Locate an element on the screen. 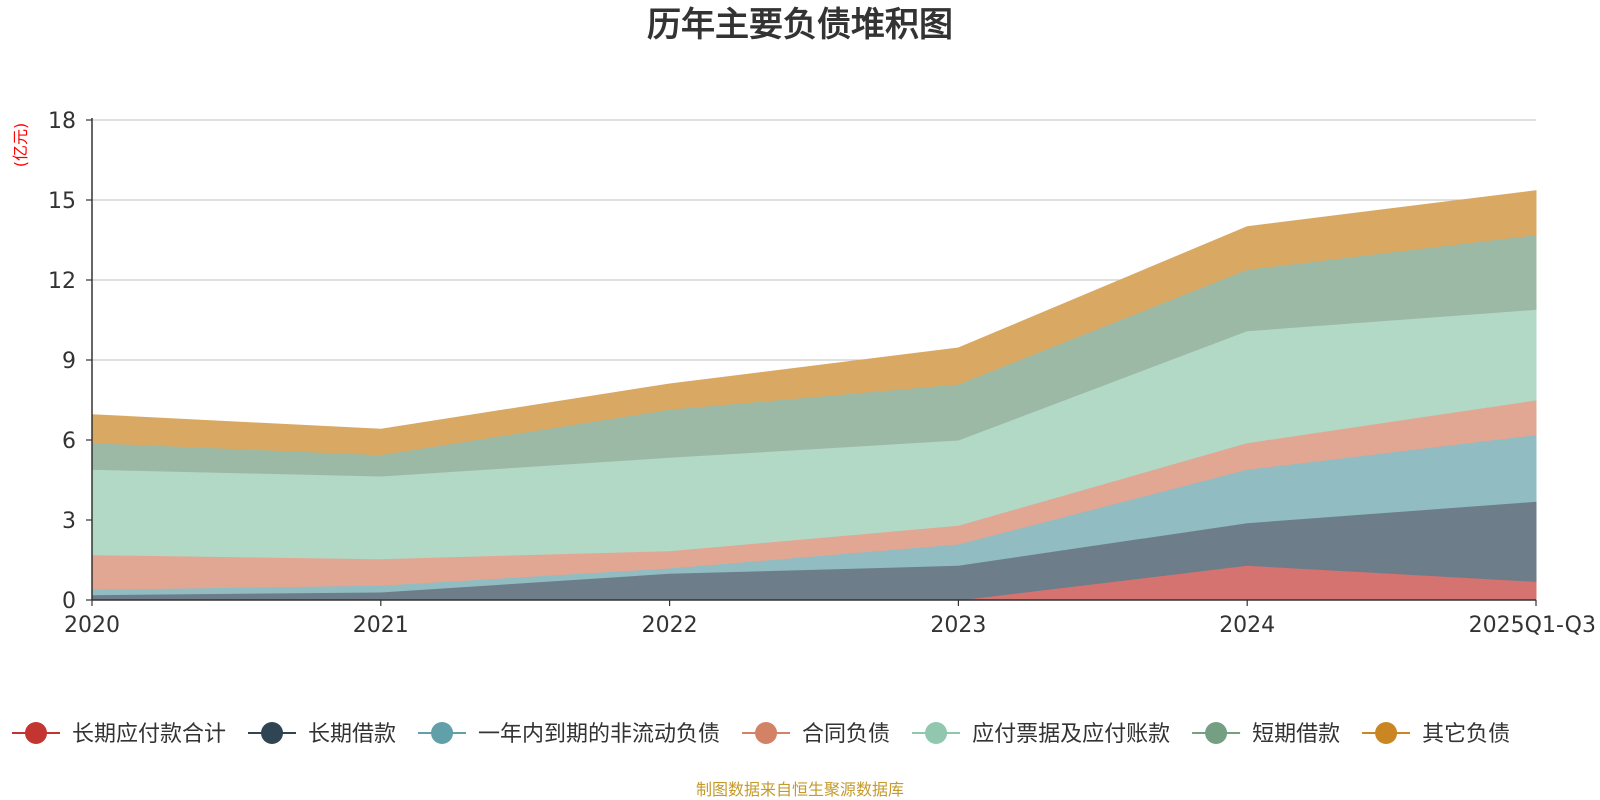  legend-item-1: 长期借款 is located at coordinates (322, 734).